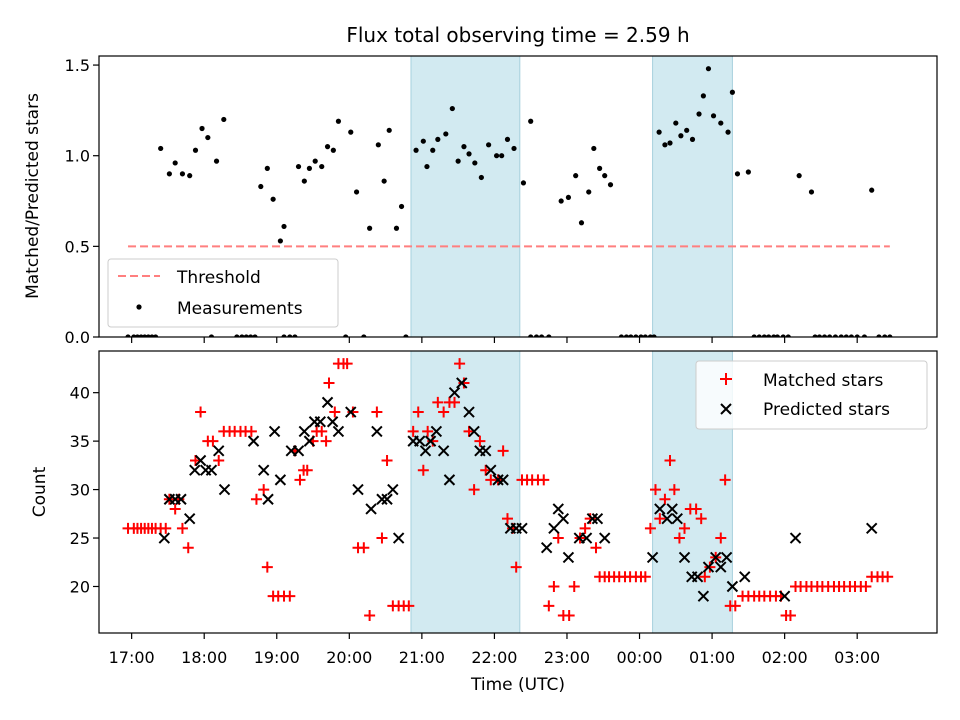  Describe the element at coordinates (726, 379) in the screenshot. I see `legend-matched-swatch` at that location.